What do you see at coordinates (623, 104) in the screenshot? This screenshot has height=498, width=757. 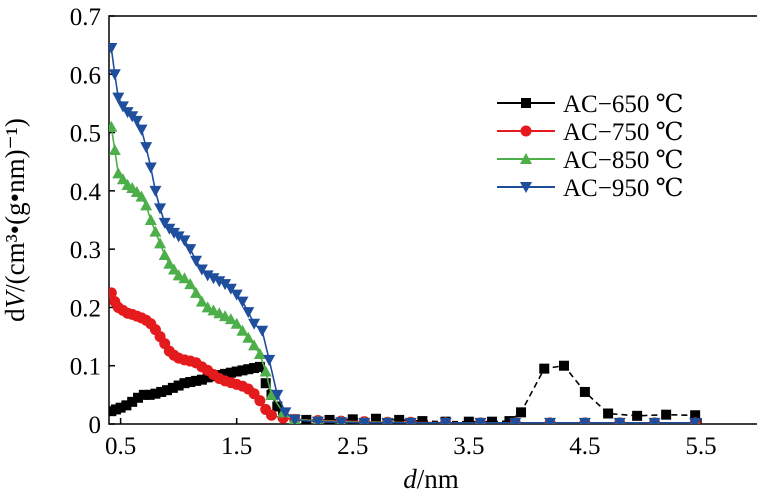 I see `legend-label: AC−650 ℃` at bounding box center [623, 104].